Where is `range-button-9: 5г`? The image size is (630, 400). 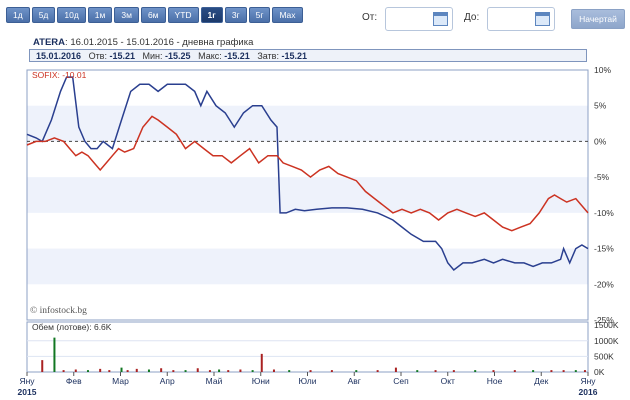 range-button-9: 5г is located at coordinates (259, 15).